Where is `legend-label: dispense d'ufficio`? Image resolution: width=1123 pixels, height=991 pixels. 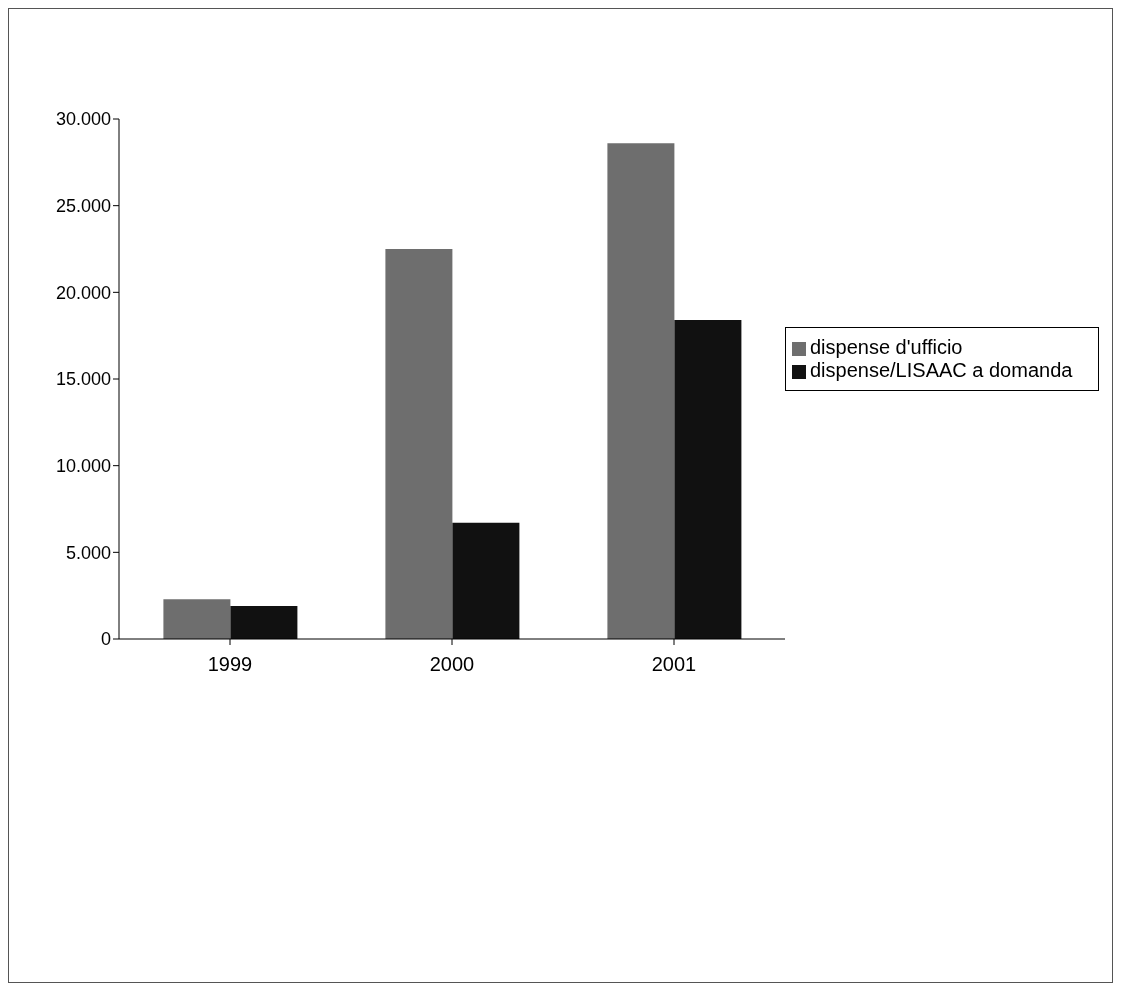 legend-label: dispense d'ufficio is located at coordinates (886, 347).